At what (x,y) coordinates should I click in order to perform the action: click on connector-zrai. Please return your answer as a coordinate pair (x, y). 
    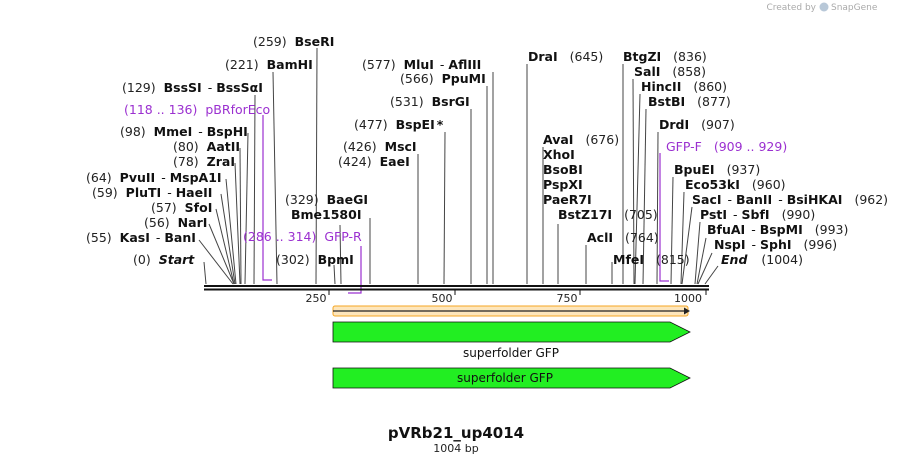
    Looking at the image, I should click on (237, 223).